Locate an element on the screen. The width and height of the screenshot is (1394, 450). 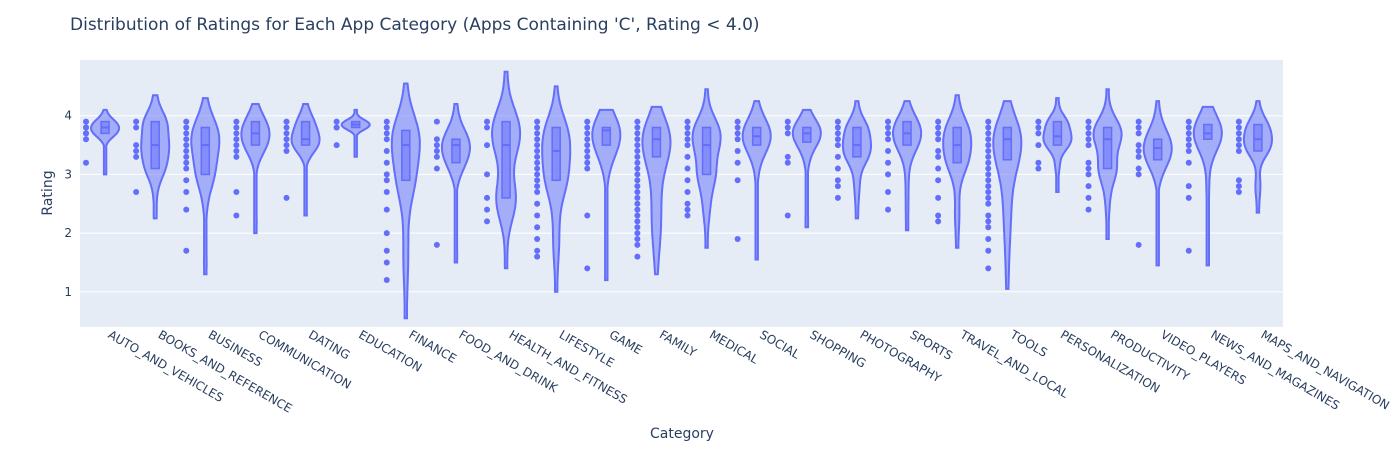
x-tick-label: SOCIAL is located at coordinates (779, 344).